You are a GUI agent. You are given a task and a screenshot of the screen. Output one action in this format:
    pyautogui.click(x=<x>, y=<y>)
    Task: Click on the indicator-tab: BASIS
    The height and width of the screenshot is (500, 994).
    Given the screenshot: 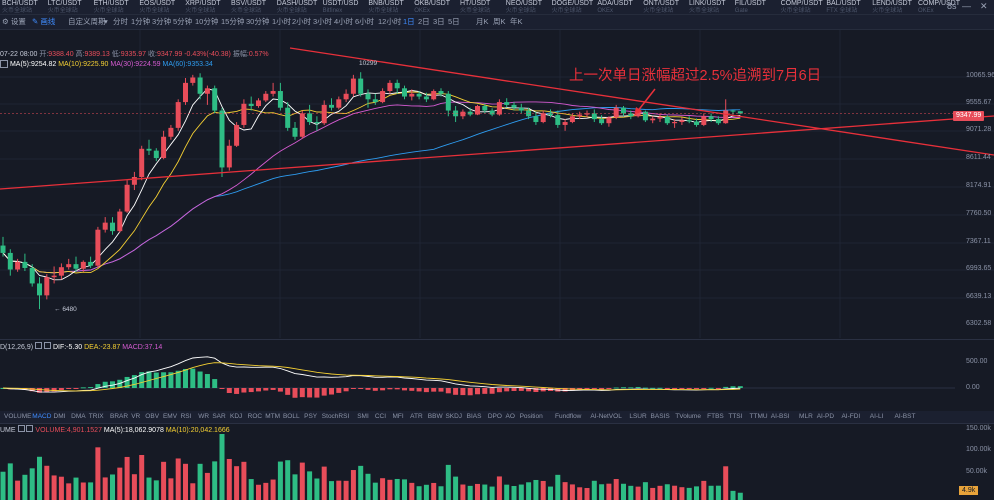 What is the action you would take?
    pyautogui.click(x=660, y=416)
    